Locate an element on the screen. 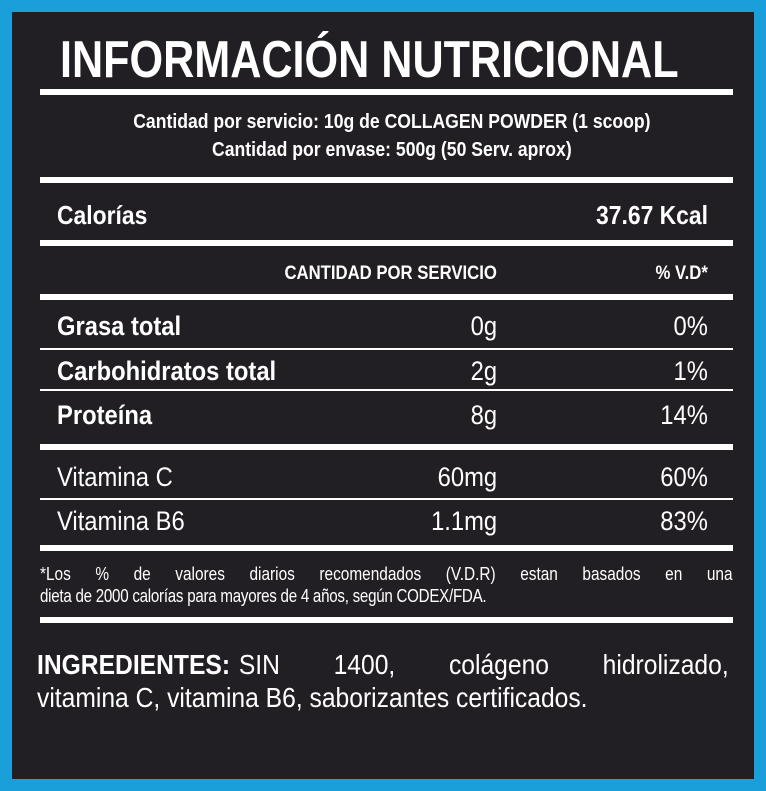 The height and width of the screenshot is (791, 766). nutrient-dv: 14% is located at coordinates (684, 415).